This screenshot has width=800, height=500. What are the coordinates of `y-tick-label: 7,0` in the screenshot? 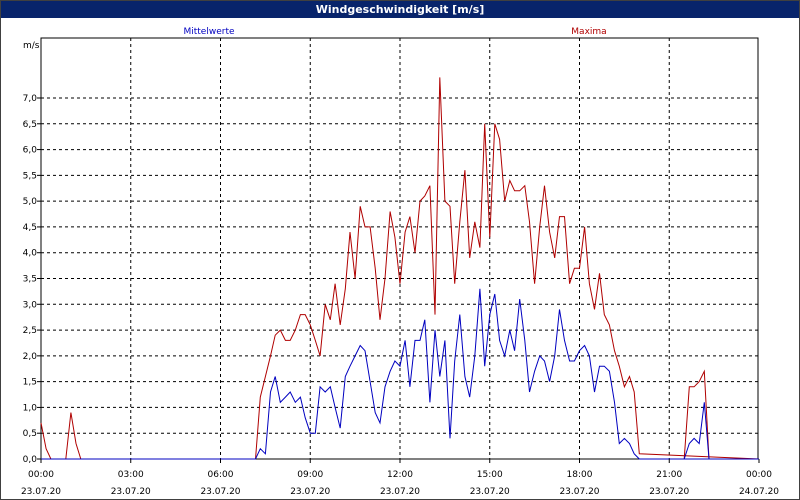 It's located at (30, 99).